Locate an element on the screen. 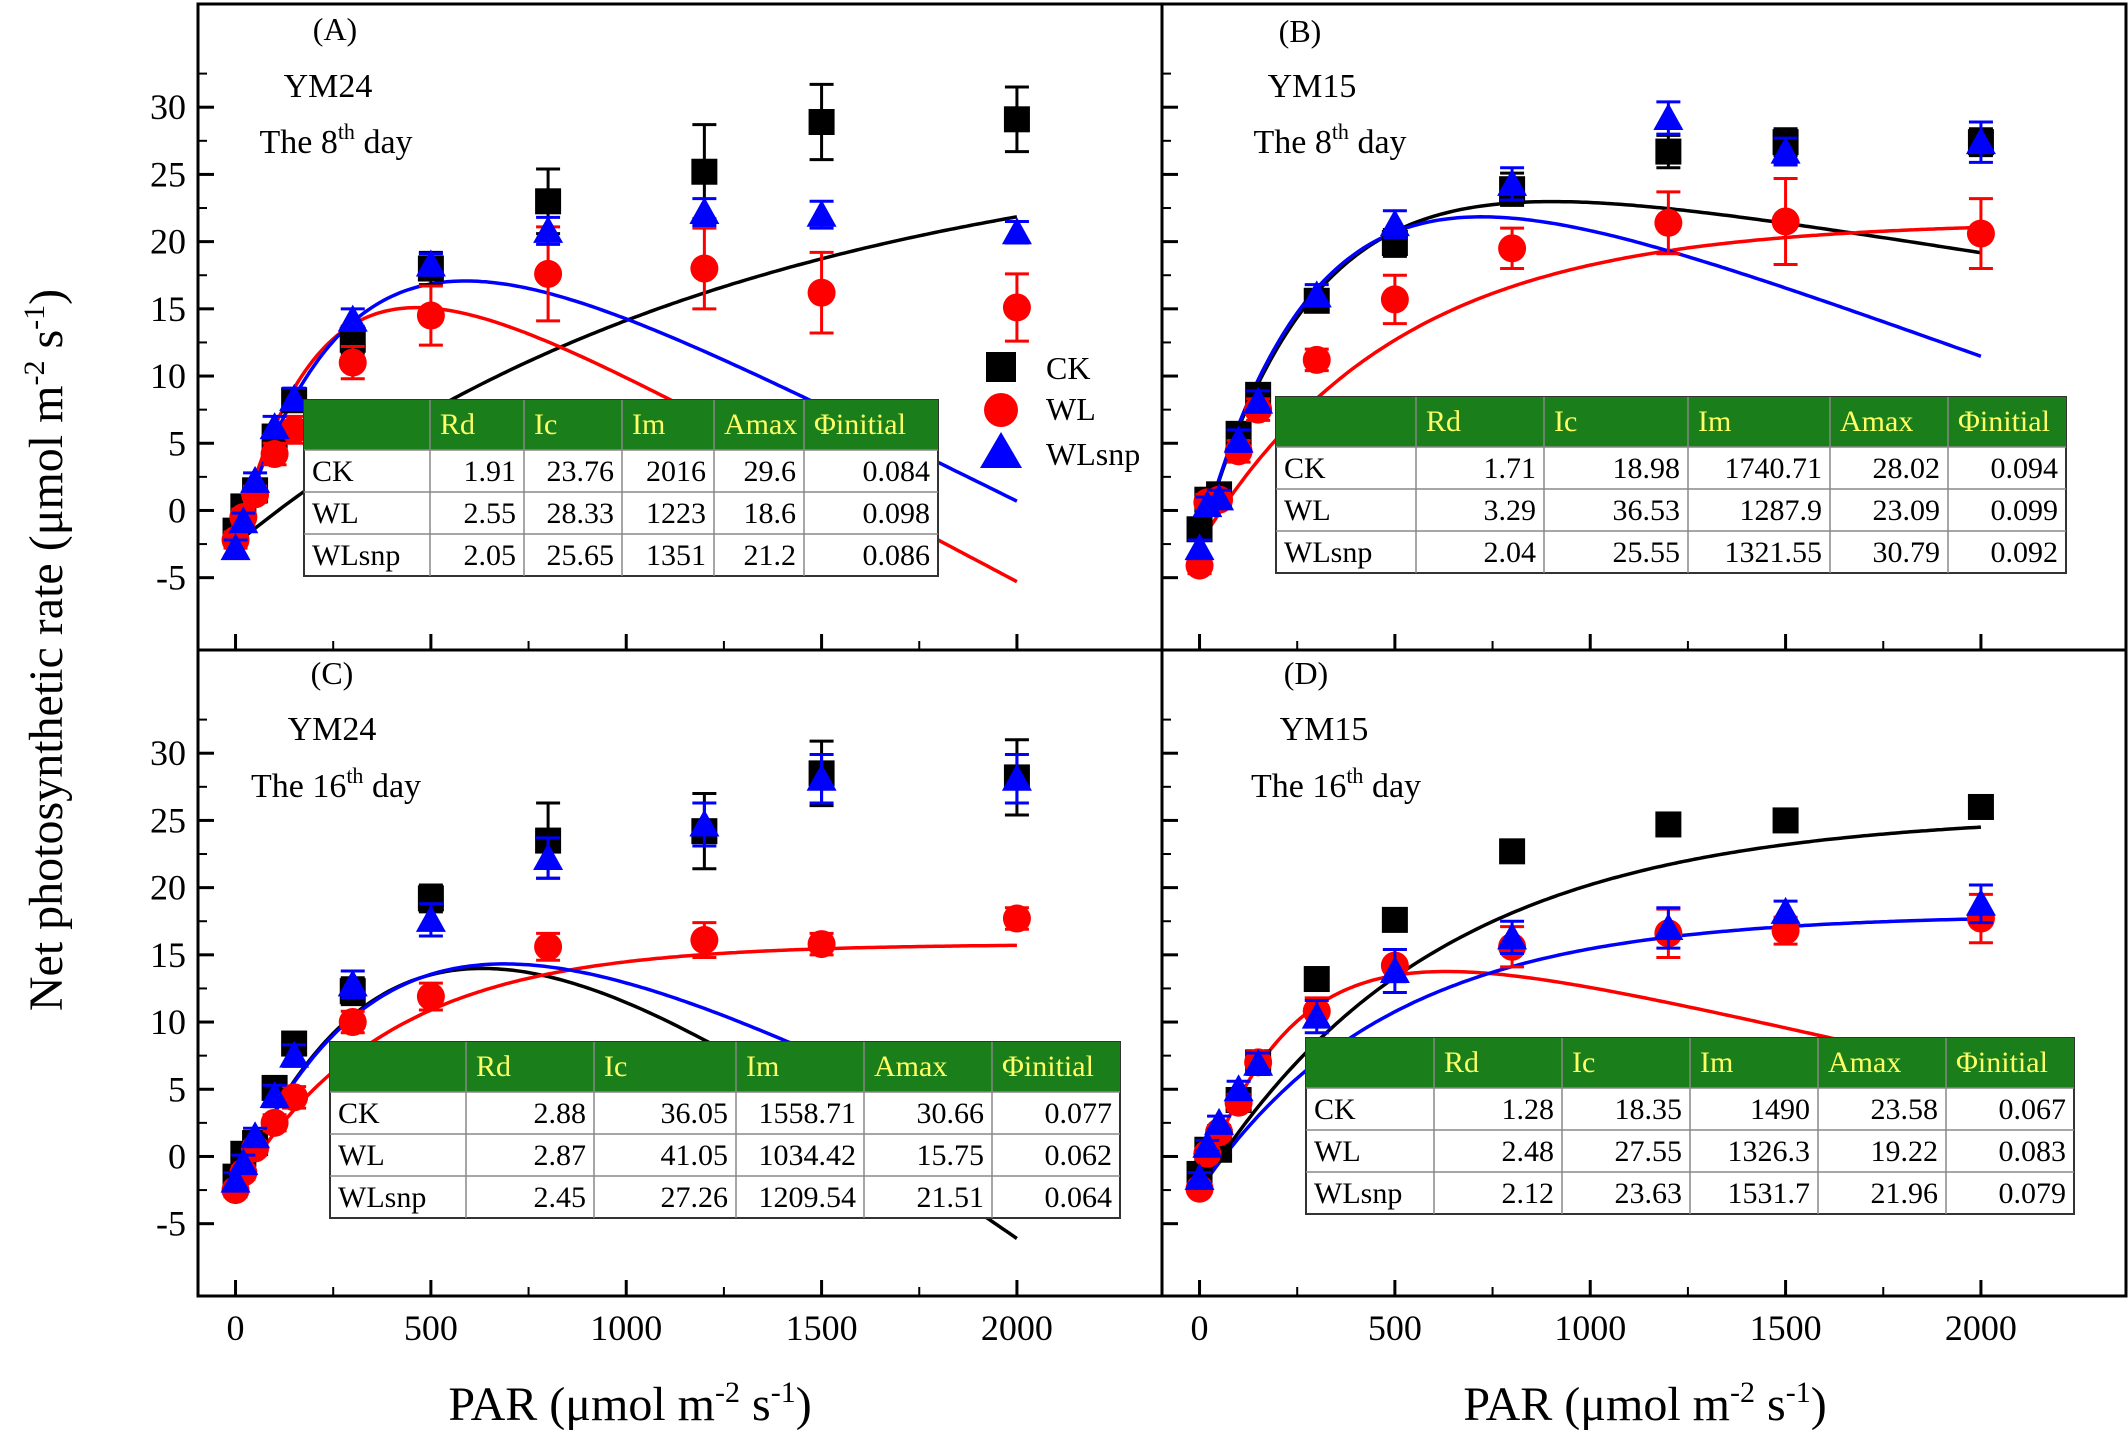  panel-d-day: The 16th day is located at coordinates (1336, 784).